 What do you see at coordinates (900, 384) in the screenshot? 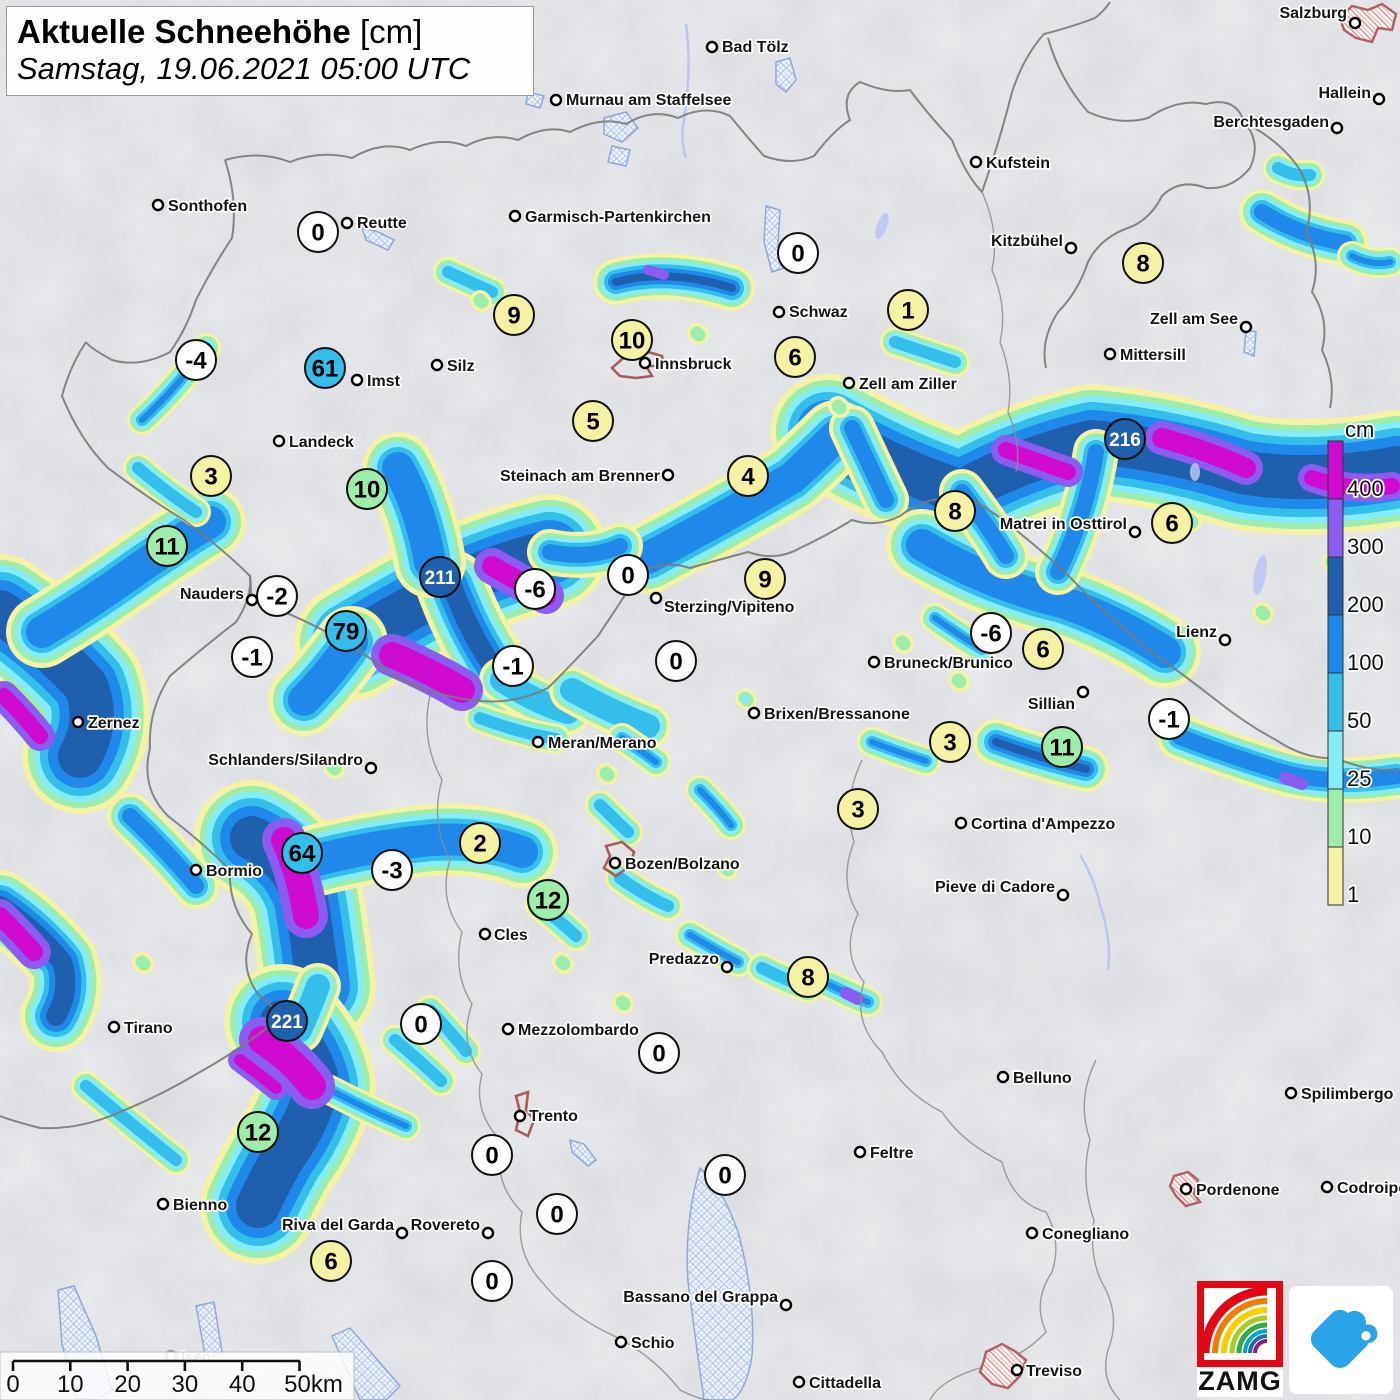
I see `city: Zell am Ziller` at bounding box center [900, 384].